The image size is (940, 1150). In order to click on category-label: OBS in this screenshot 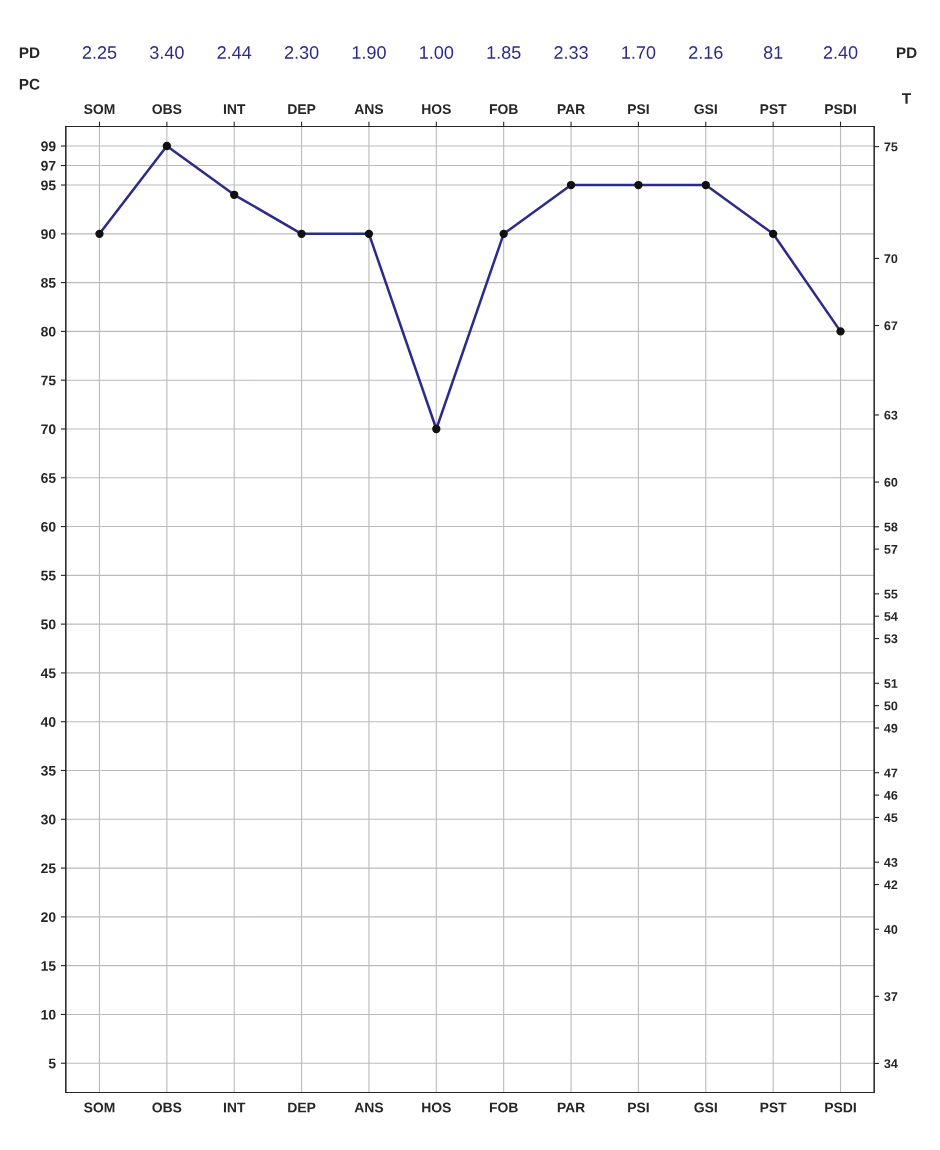, I will do `click(167, 109)`.